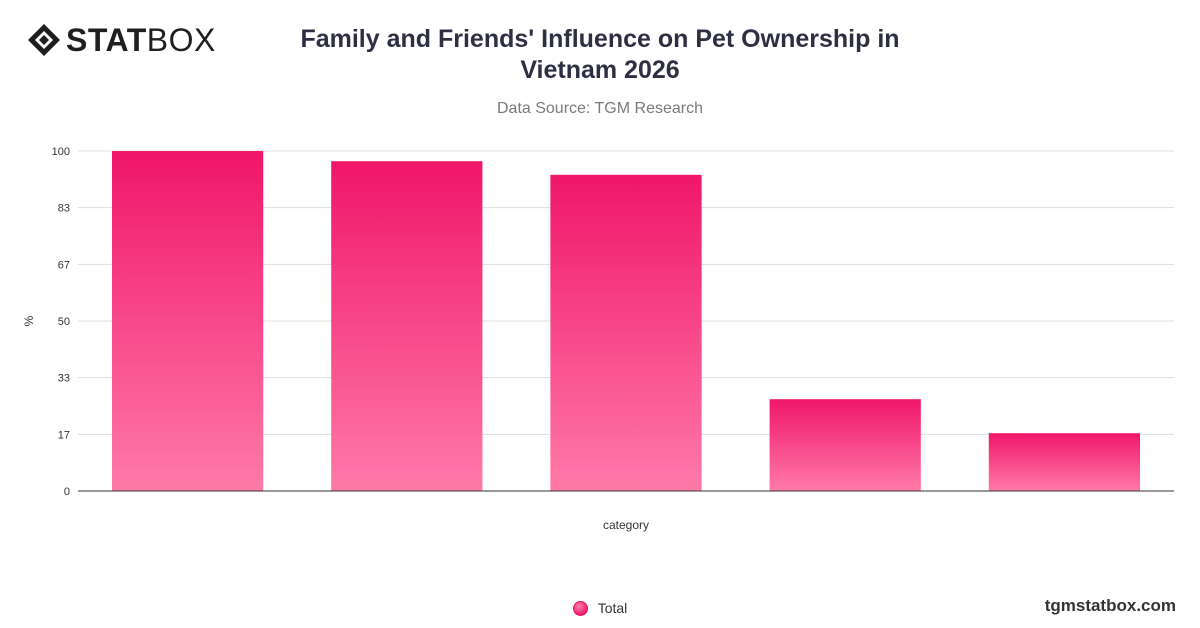 The width and height of the screenshot is (1200, 628). Describe the element at coordinates (181, 40) in the screenshot. I see `logo-text-light: BOX` at that location.